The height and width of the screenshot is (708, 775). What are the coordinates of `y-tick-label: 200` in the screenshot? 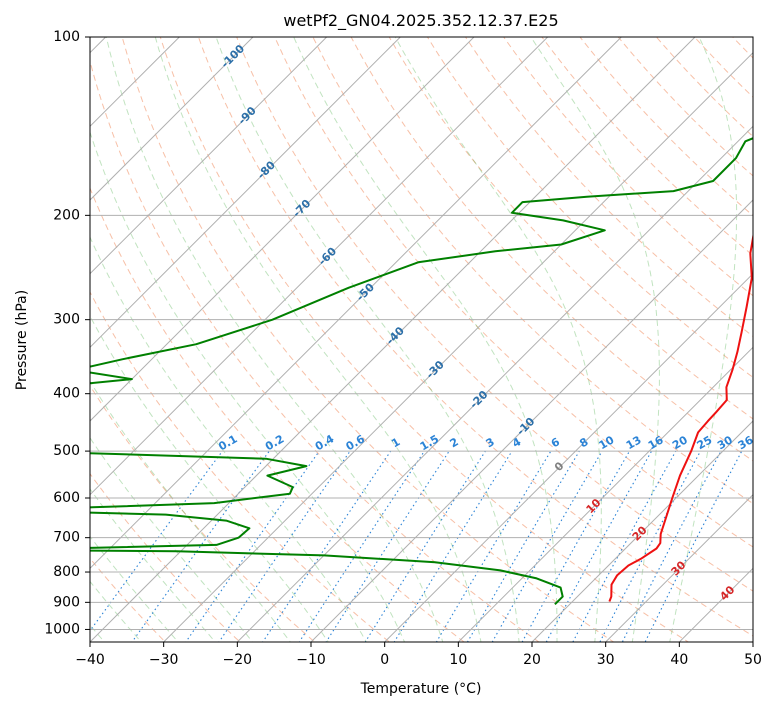 It's located at (66, 215).